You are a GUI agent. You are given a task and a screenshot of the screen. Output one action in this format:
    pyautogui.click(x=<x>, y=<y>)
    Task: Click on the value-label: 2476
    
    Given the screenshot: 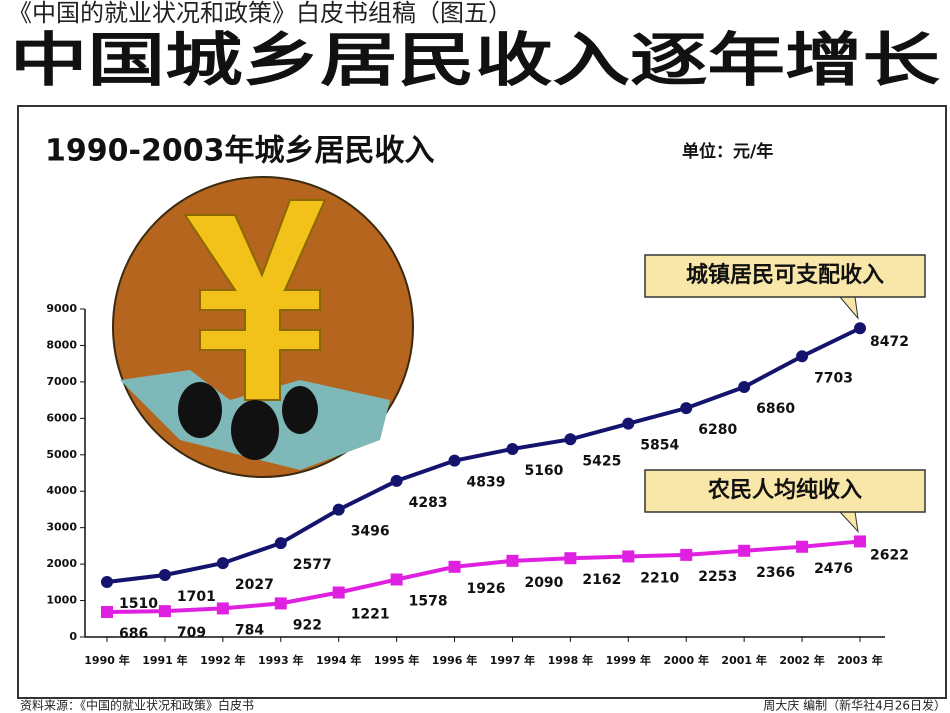 What is the action you would take?
    pyautogui.click(x=833, y=569)
    